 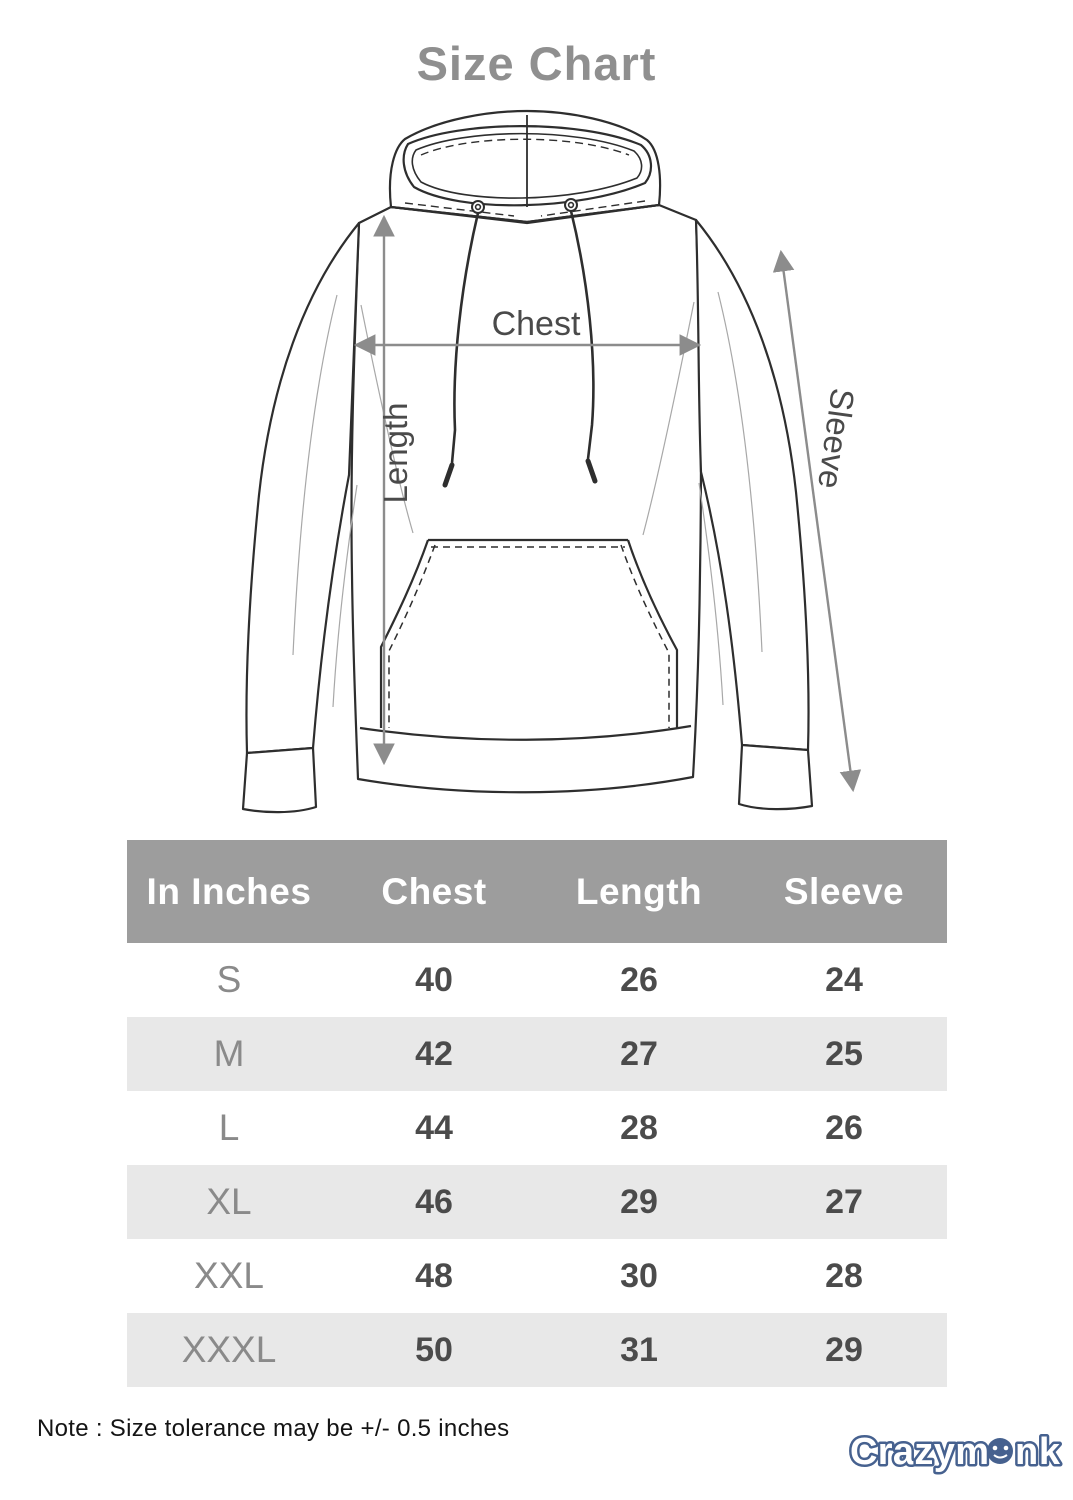 I want to click on monk-smile, so click(x=1000, y=1456).